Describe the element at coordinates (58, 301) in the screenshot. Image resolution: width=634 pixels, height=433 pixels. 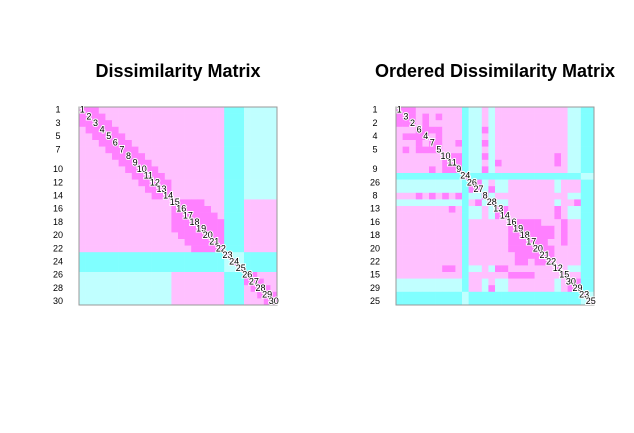
I see `y-tick-label: 30` at that location.